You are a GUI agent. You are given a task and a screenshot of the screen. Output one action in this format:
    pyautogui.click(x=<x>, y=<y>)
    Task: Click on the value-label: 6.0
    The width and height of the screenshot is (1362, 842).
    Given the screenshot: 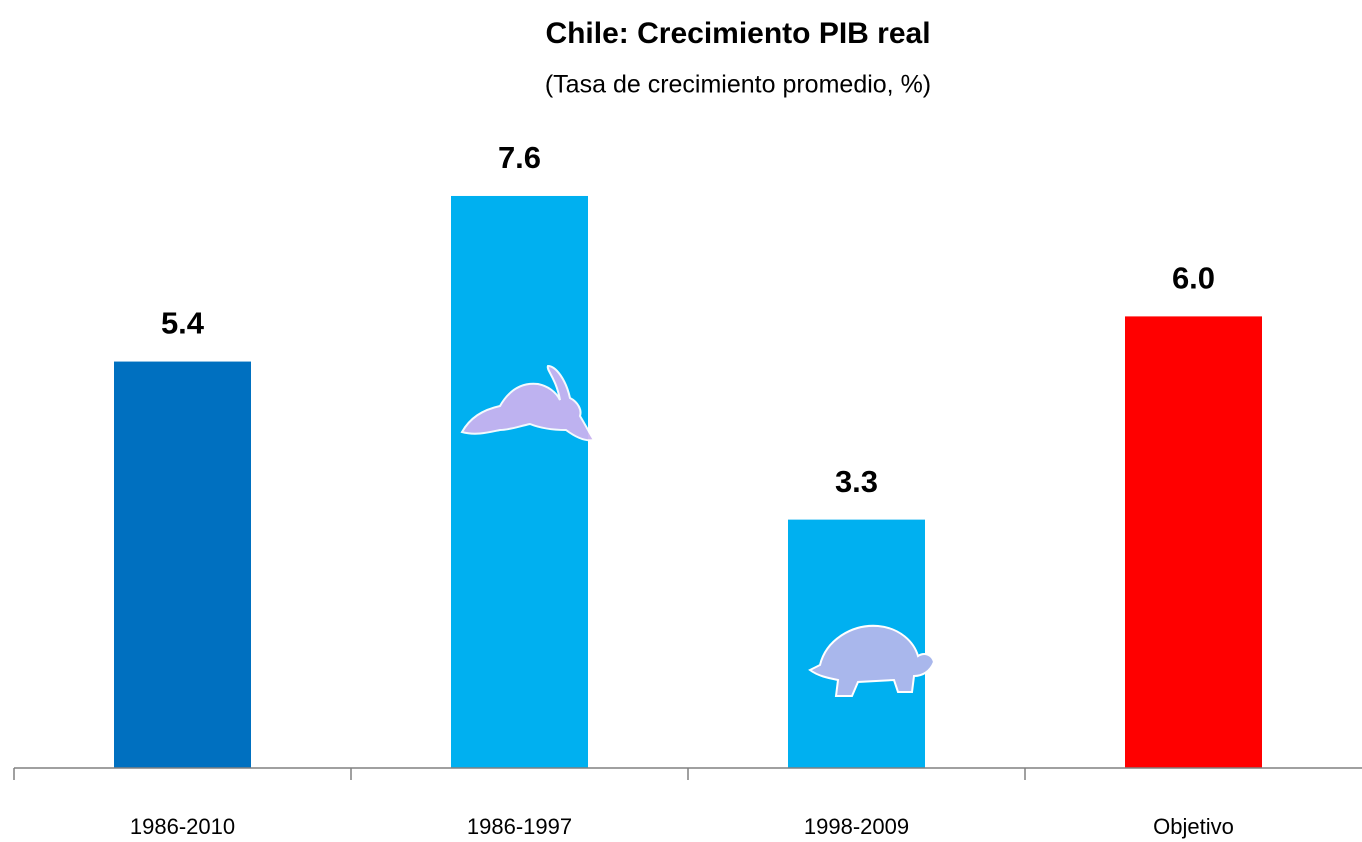 What is the action you would take?
    pyautogui.click(x=1193, y=278)
    